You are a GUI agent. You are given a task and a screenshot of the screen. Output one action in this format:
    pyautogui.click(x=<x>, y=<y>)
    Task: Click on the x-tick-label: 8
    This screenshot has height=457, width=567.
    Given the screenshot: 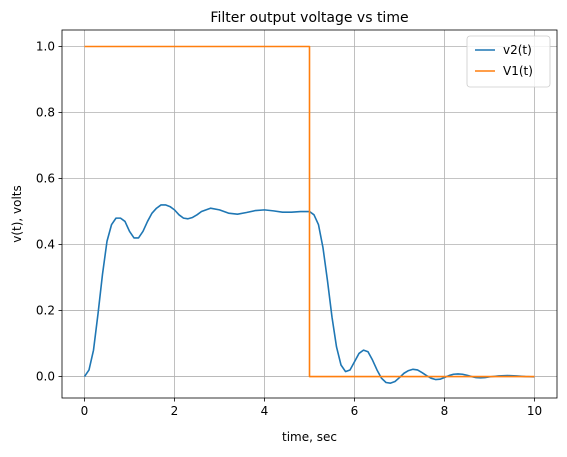 What is the action you would take?
    pyautogui.click(x=445, y=411)
    